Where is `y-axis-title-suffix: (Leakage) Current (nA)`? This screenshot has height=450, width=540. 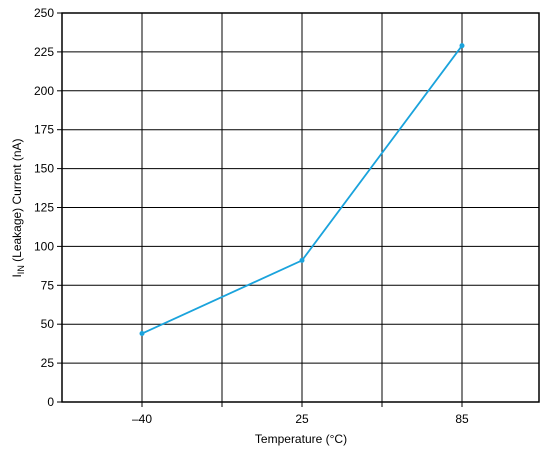
y-axis-title-suffix: (Leakage) Current (nA) is located at coordinates (17, 201).